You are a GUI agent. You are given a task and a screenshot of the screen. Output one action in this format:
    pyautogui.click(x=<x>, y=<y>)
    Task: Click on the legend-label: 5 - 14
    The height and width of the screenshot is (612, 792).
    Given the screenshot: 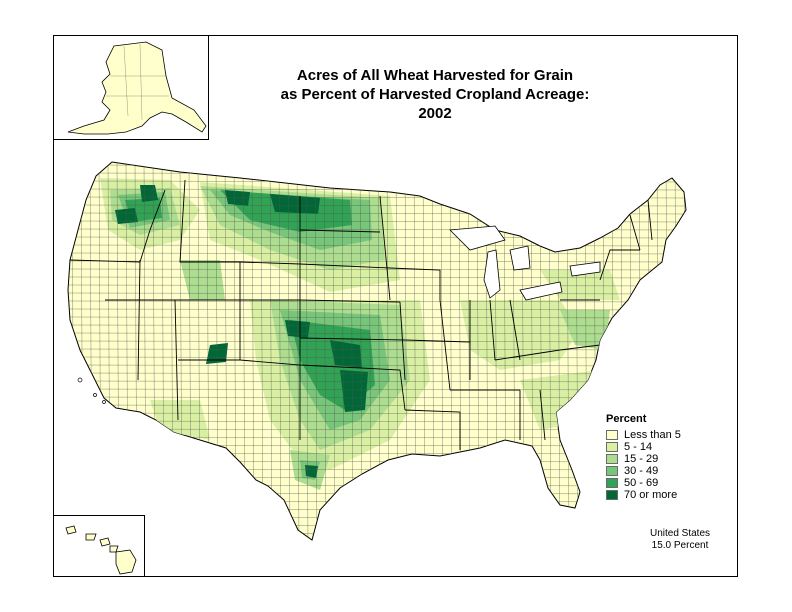 What is the action you would take?
    pyautogui.click(x=638, y=446)
    